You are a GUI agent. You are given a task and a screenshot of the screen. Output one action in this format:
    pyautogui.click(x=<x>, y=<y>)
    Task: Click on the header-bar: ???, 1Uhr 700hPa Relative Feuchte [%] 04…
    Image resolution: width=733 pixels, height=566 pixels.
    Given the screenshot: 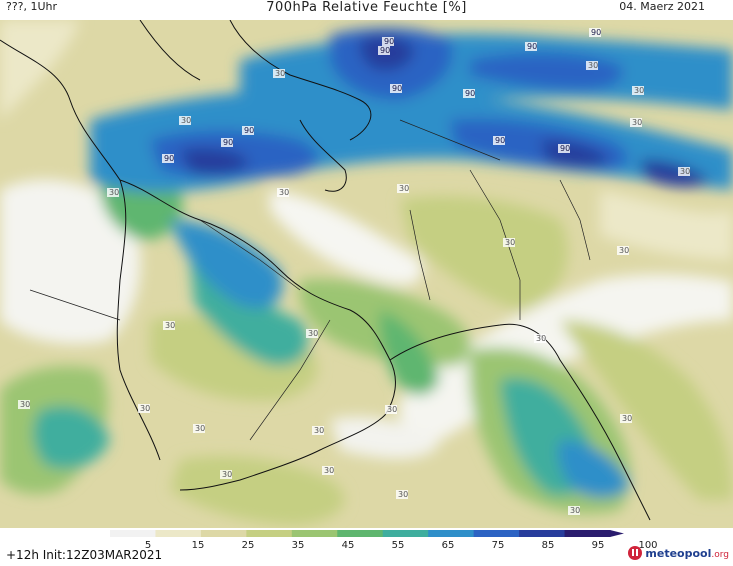 What is the action you would take?
    pyautogui.click(x=366, y=10)
    